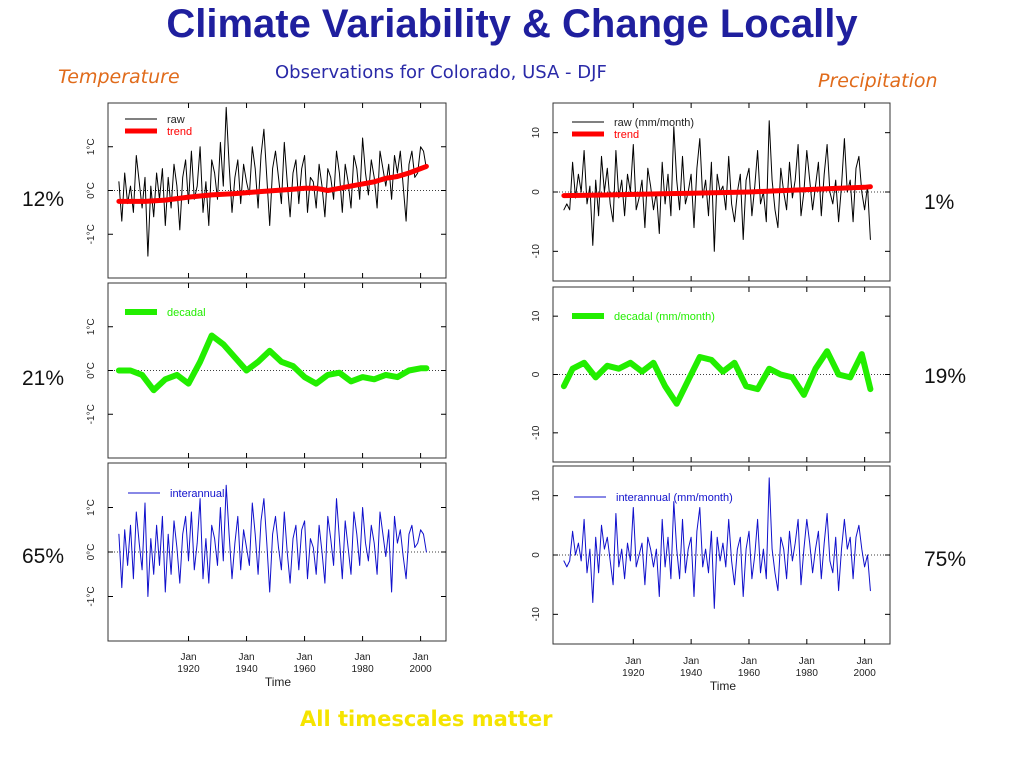 The image size is (1024, 768). I want to click on footer-note: All timescales matter, so click(426, 719).